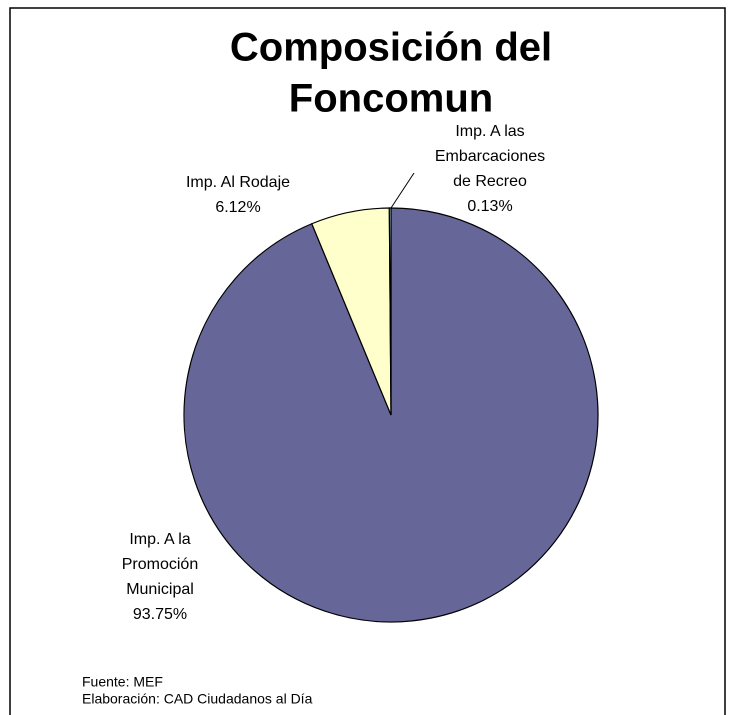 Image resolution: width=737 pixels, height=715 pixels. What do you see at coordinates (489, 206) in the screenshot?
I see `value-label: 0.13%` at bounding box center [489, 206].